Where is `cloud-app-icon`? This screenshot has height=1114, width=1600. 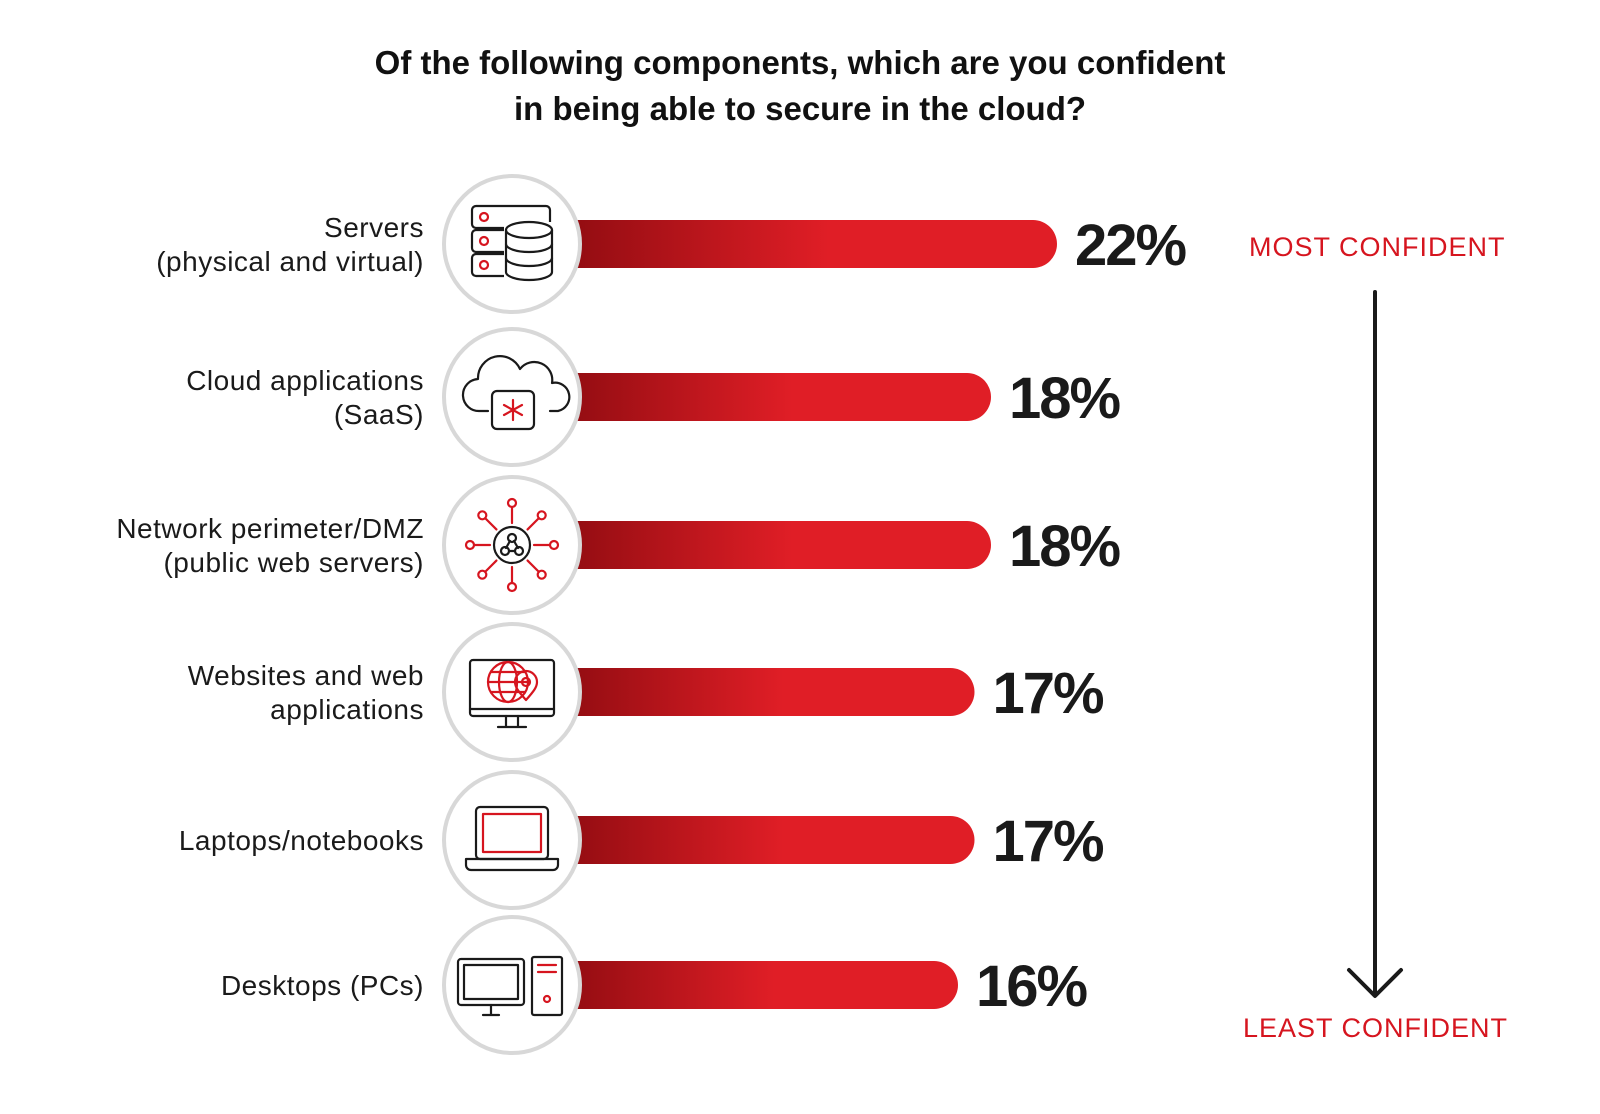
cloud-app-icon is located at coordinates (512, 397).